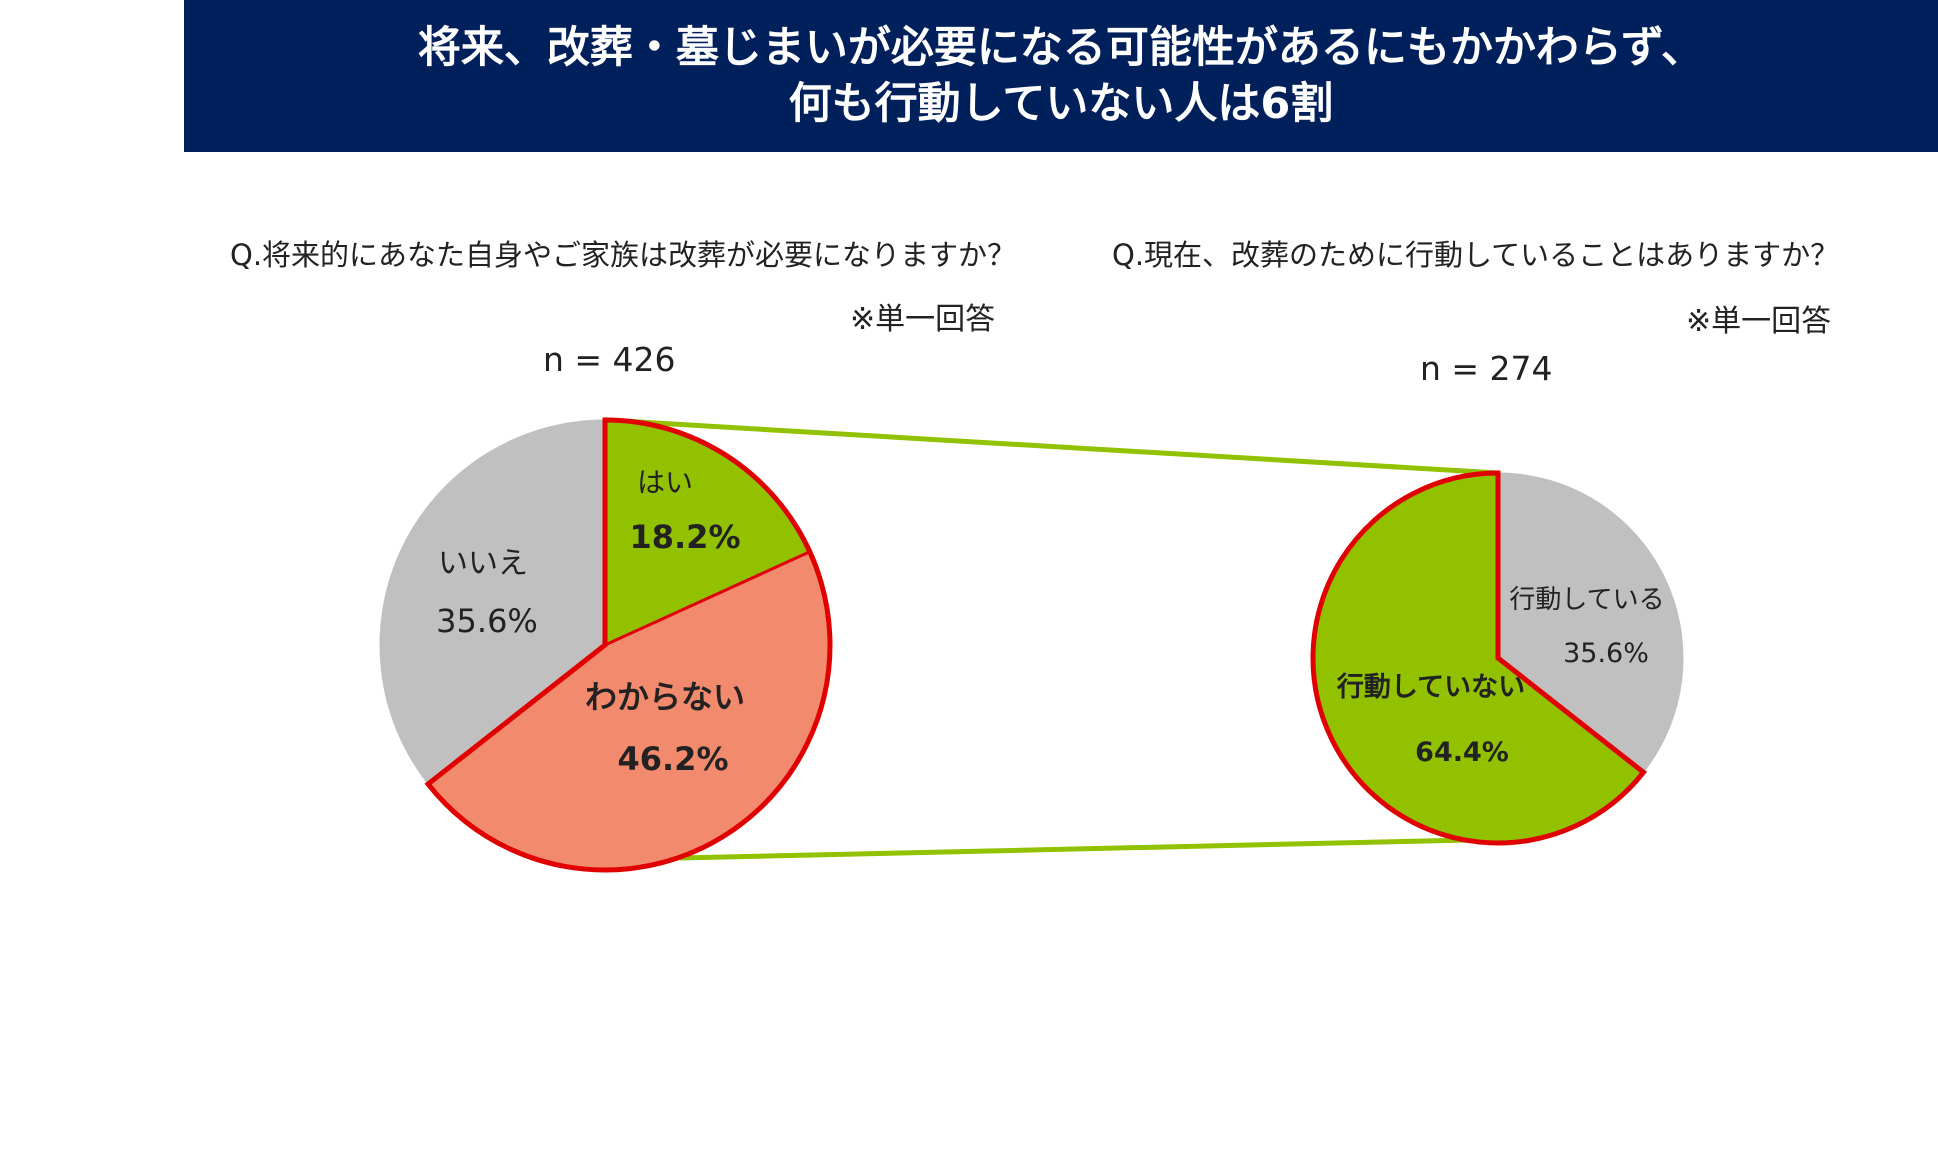 The height and width of the screenshot is (1165, 1938). Describe the element at coordinates (1486, 368) in the screenshot. I see `right-sample-size: n = 274` at that location.